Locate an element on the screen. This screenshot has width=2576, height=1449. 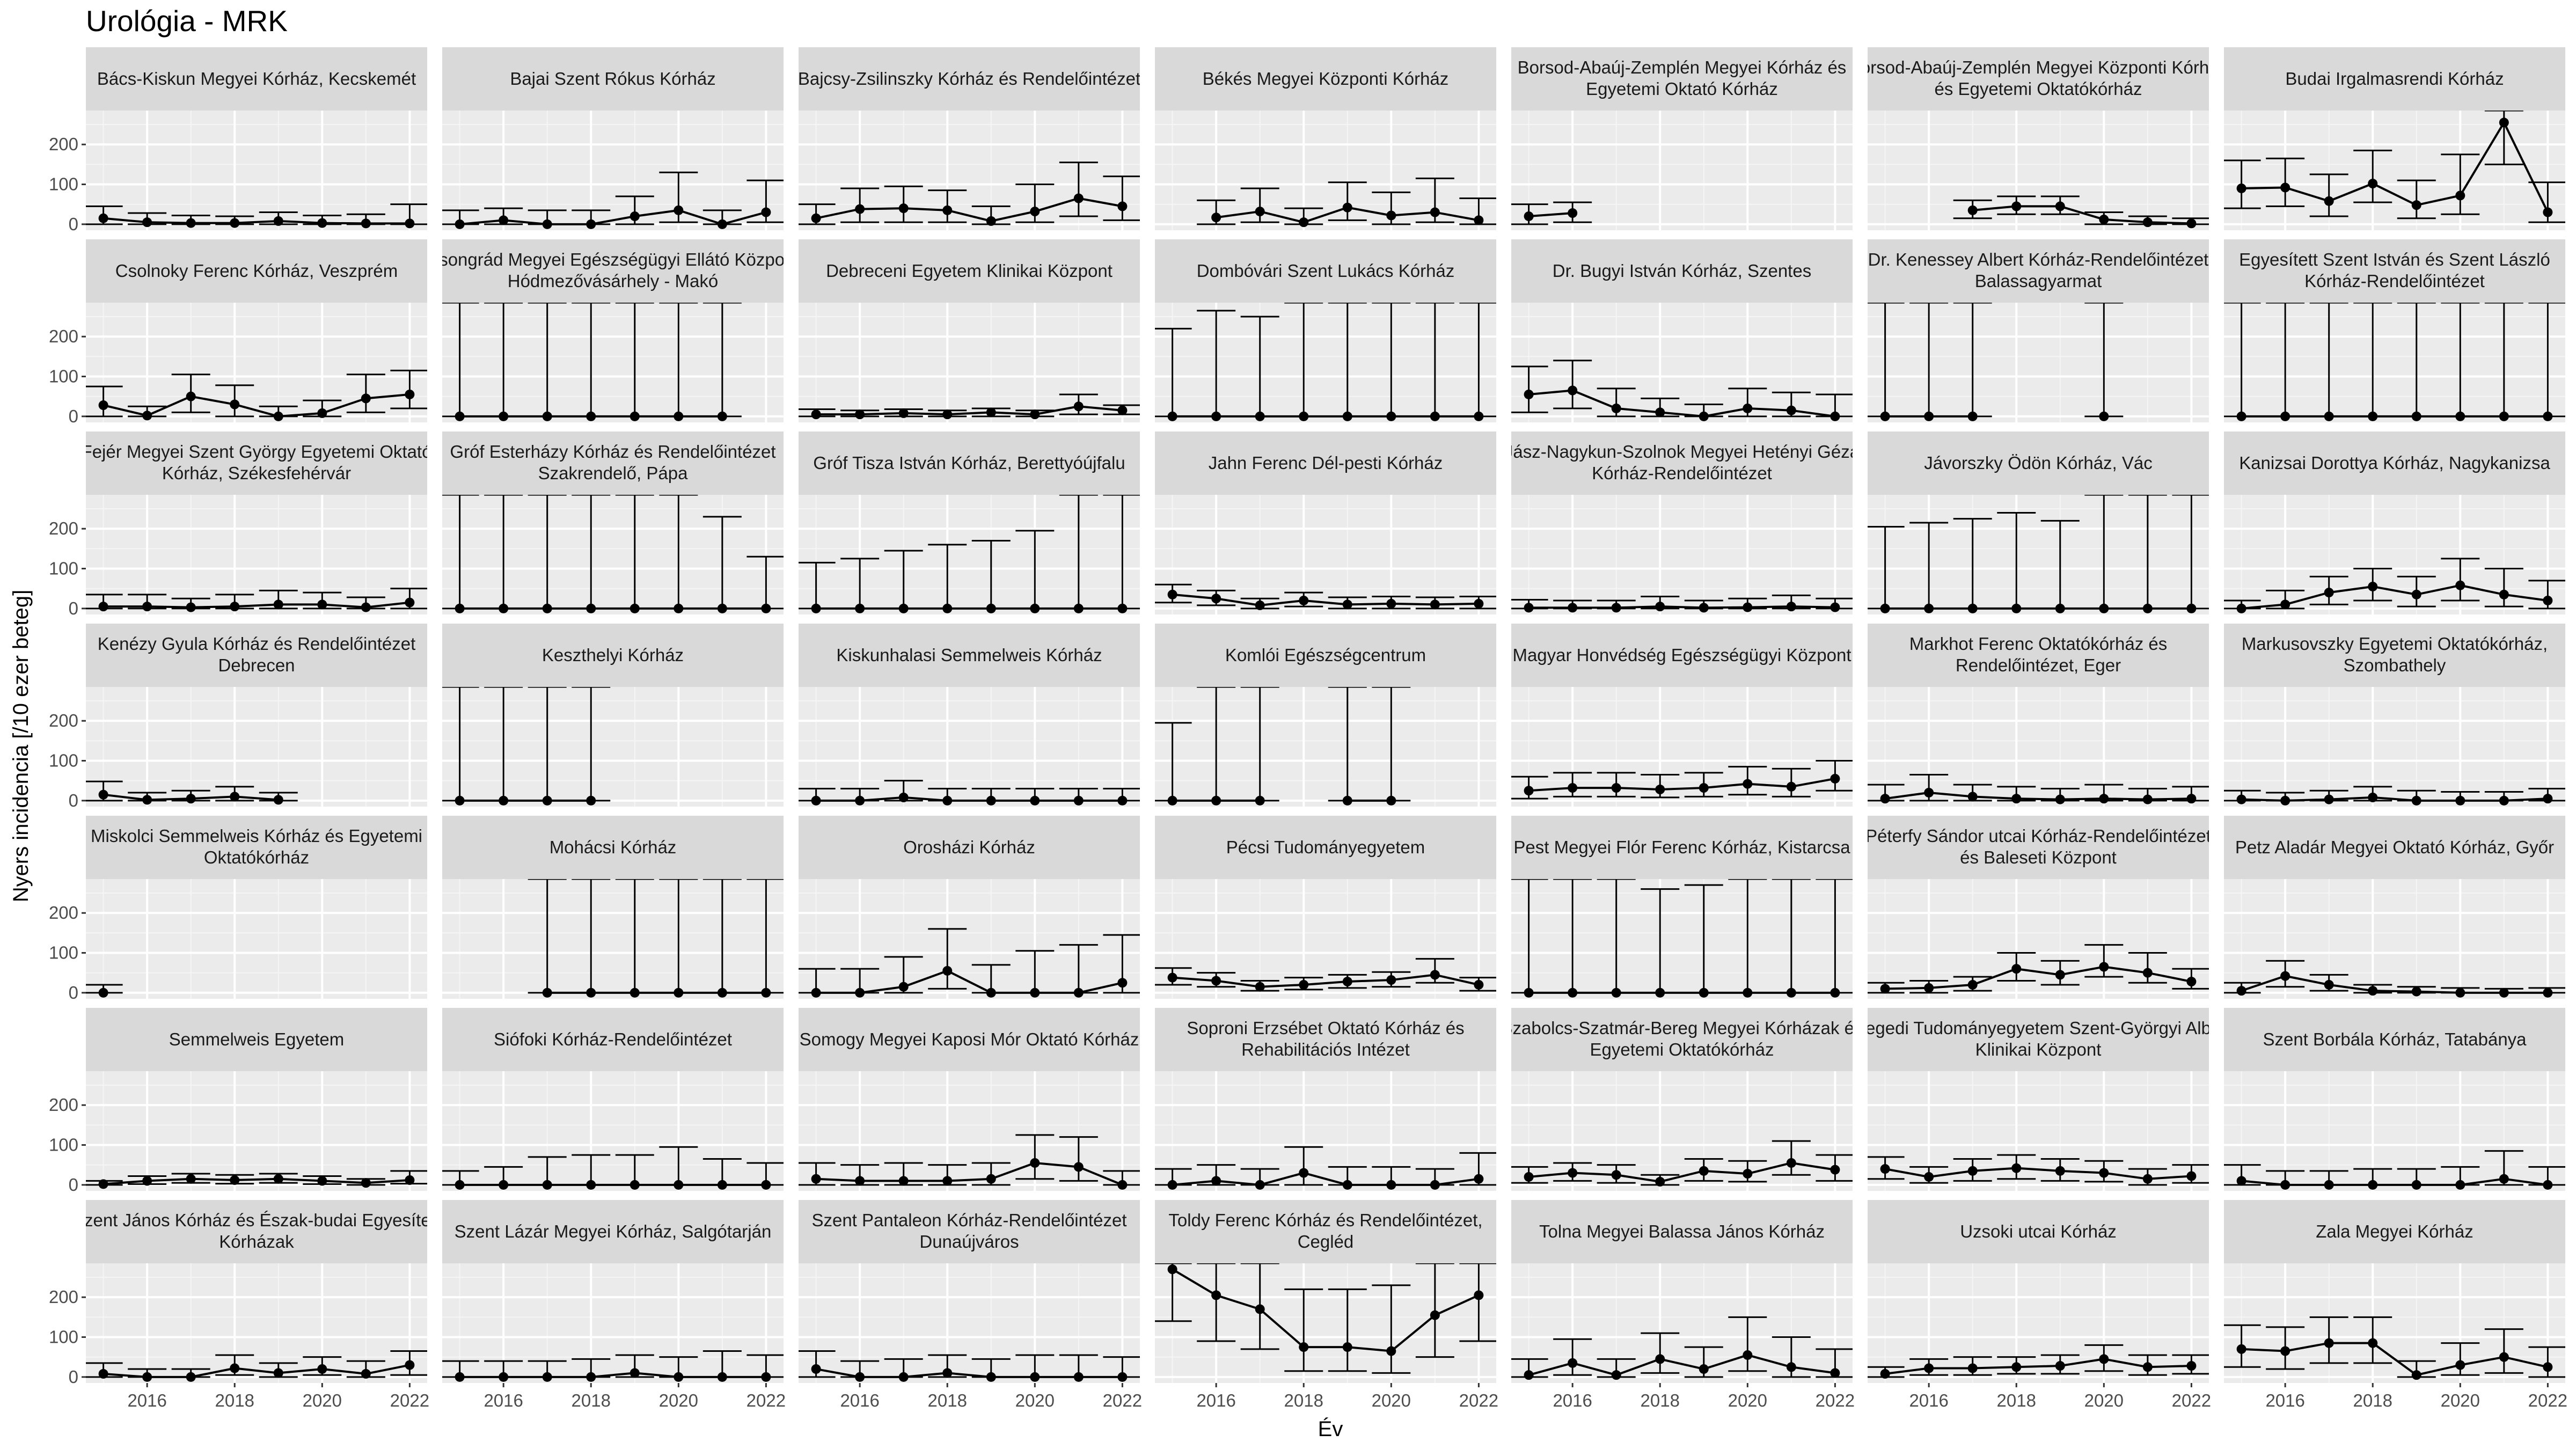
strip-label-group: Szent Borbála Kórház, Tatabánya is located at coordinates (2395, 1039).